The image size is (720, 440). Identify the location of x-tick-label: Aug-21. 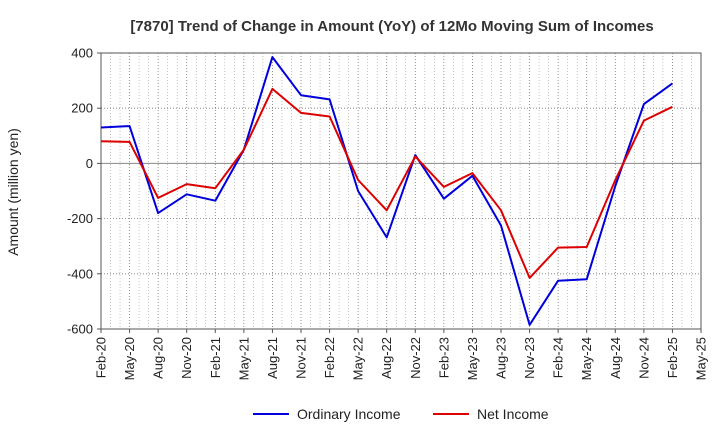
(272, 358).